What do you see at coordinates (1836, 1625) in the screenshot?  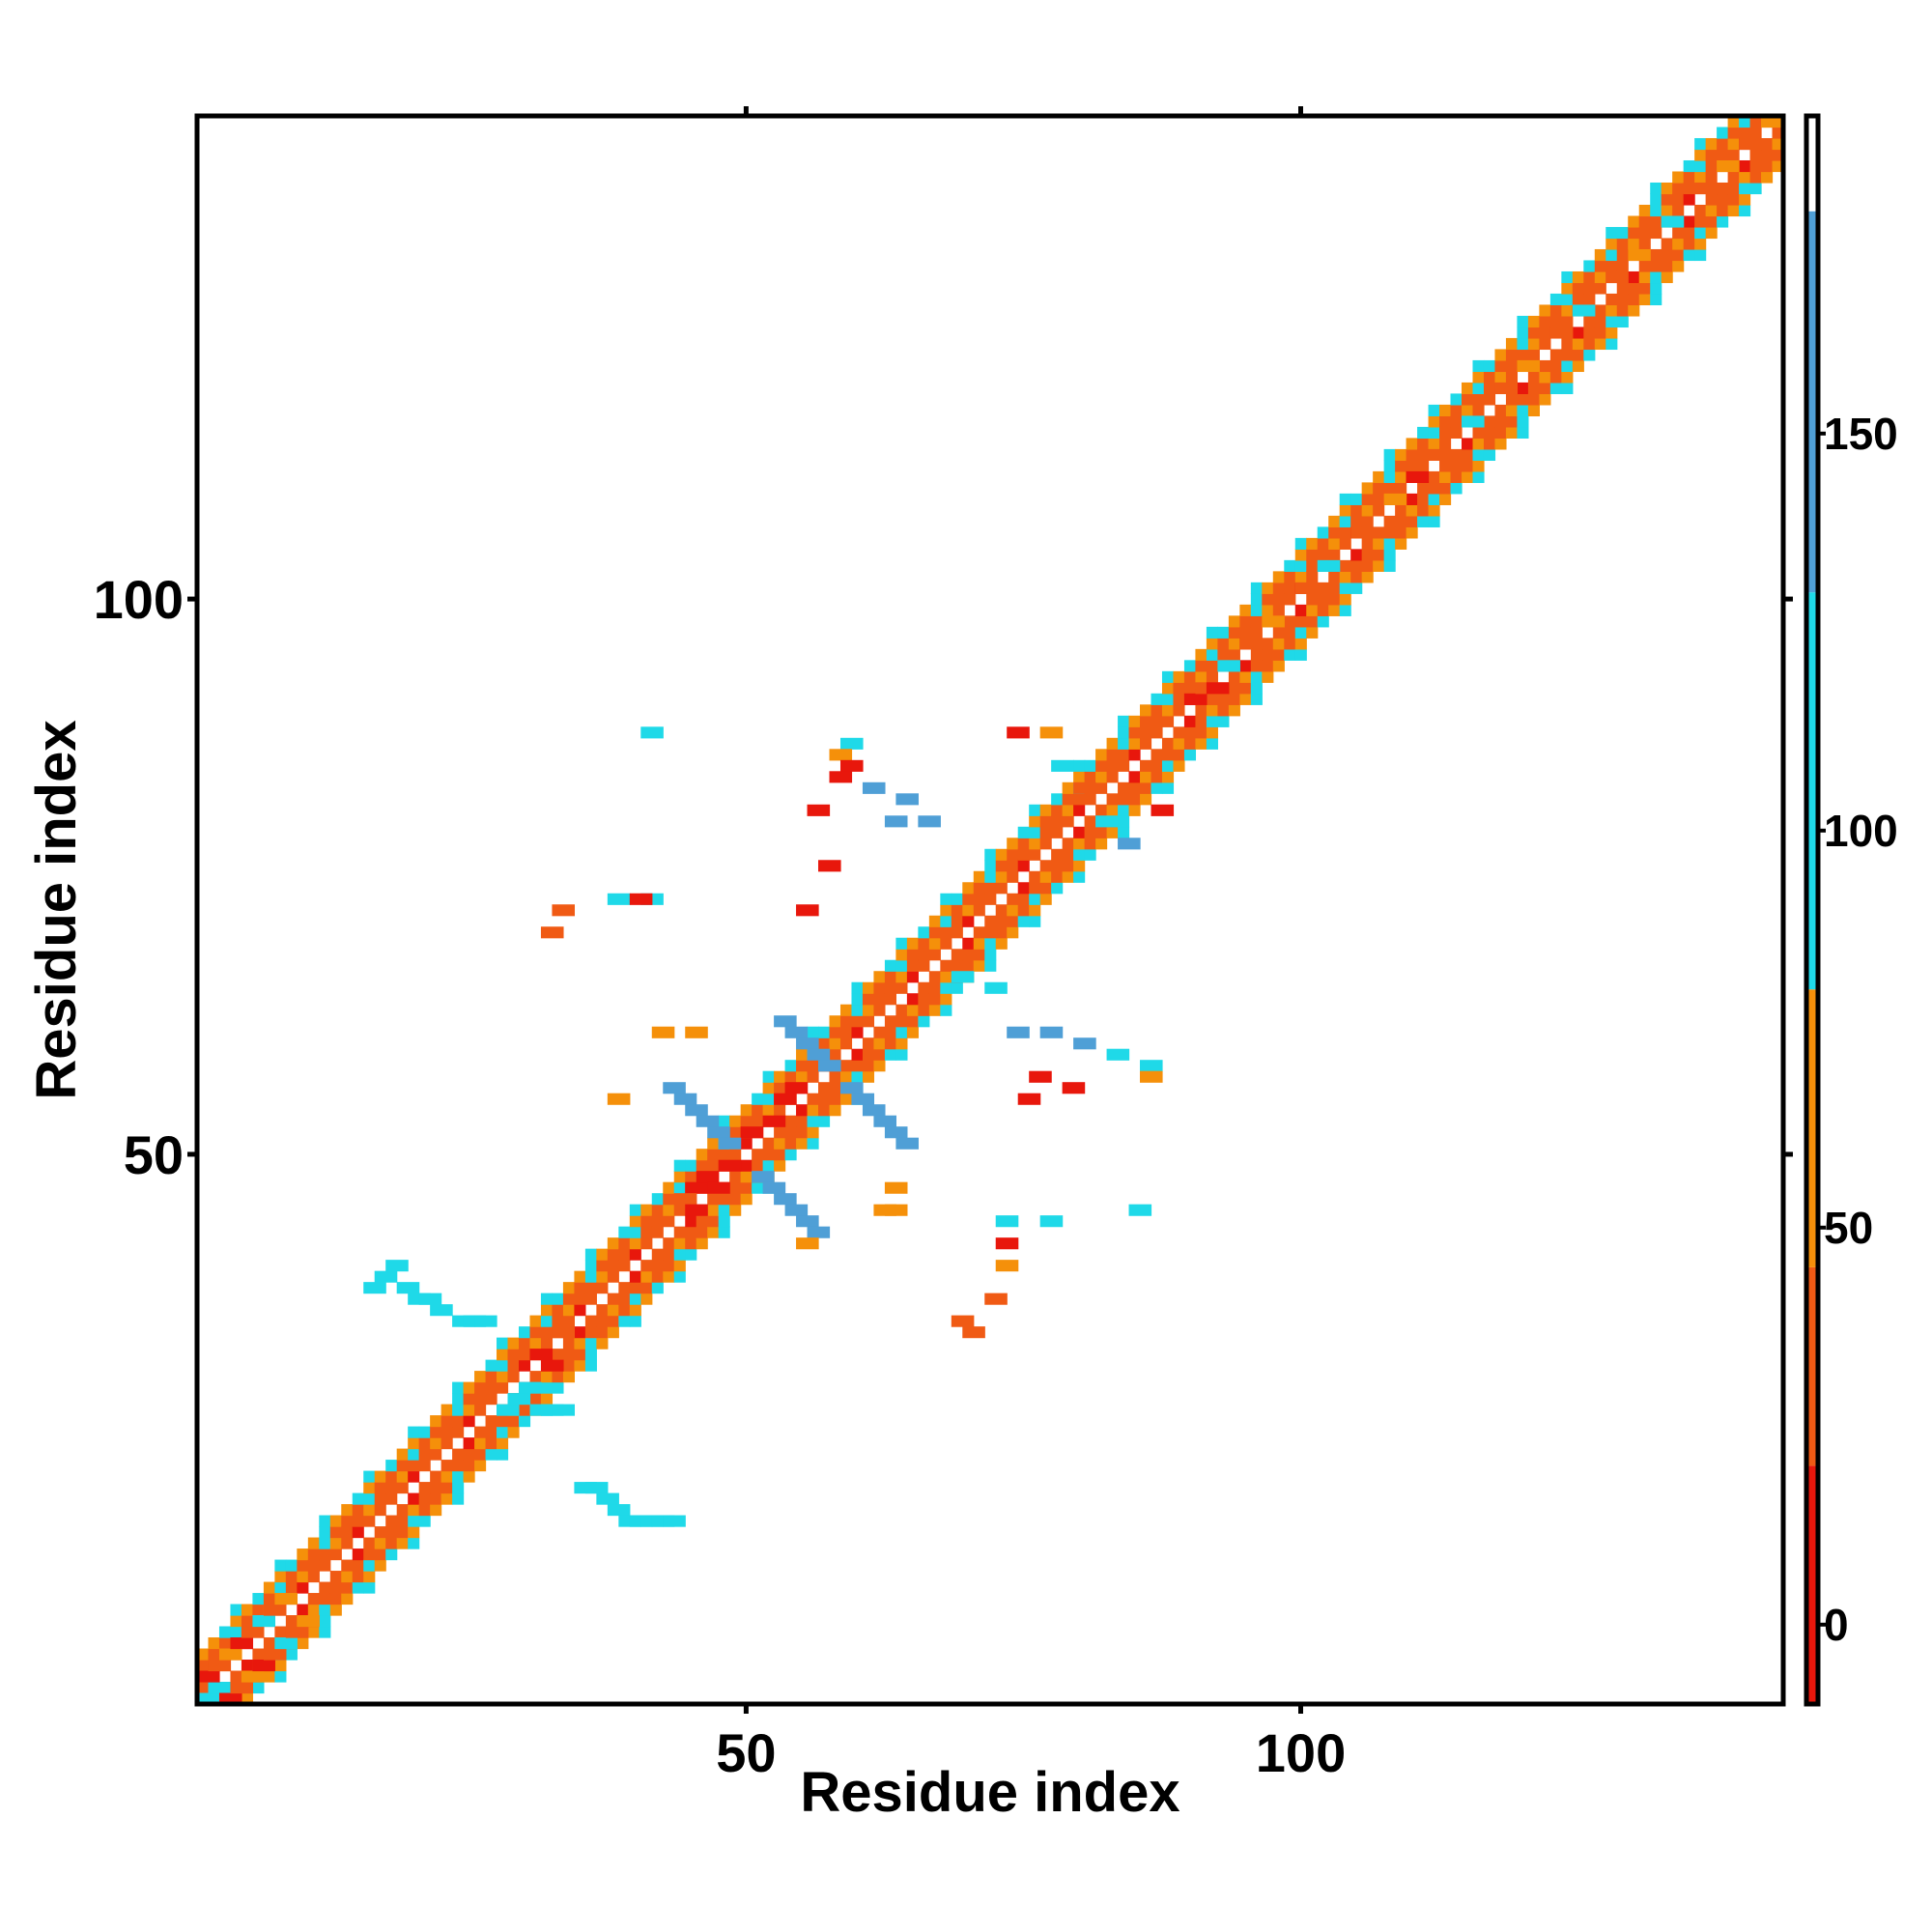 I see `colorbar-tick-label: 0` at bounding box center [1836, 1625].